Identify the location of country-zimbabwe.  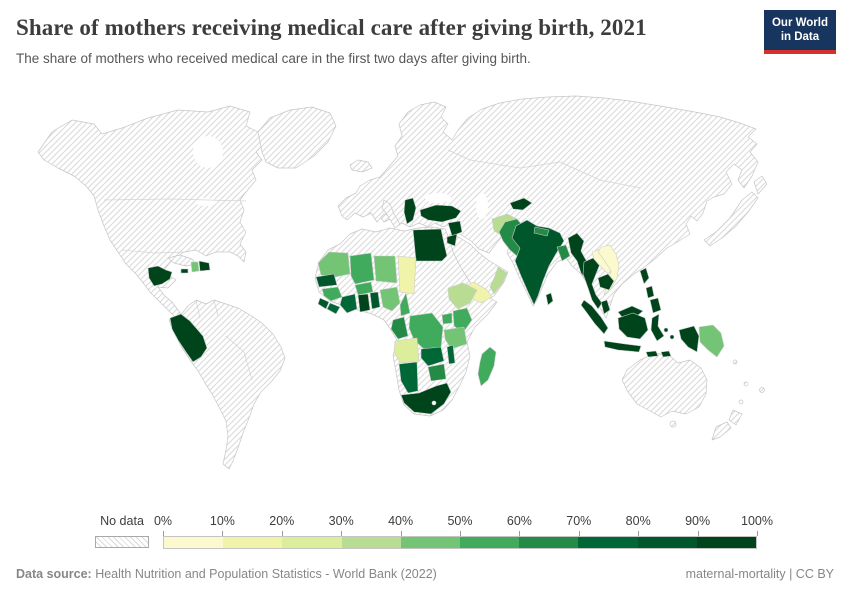
(437, 372).